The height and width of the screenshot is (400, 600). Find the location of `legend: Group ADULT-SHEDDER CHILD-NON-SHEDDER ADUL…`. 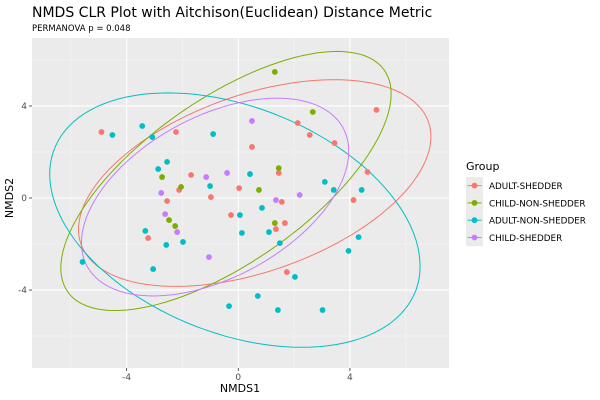

legend: Group ADULT-SHEDDER CHILD-NON-SHEDDER ADUL… is located at coordinates (526, 203).